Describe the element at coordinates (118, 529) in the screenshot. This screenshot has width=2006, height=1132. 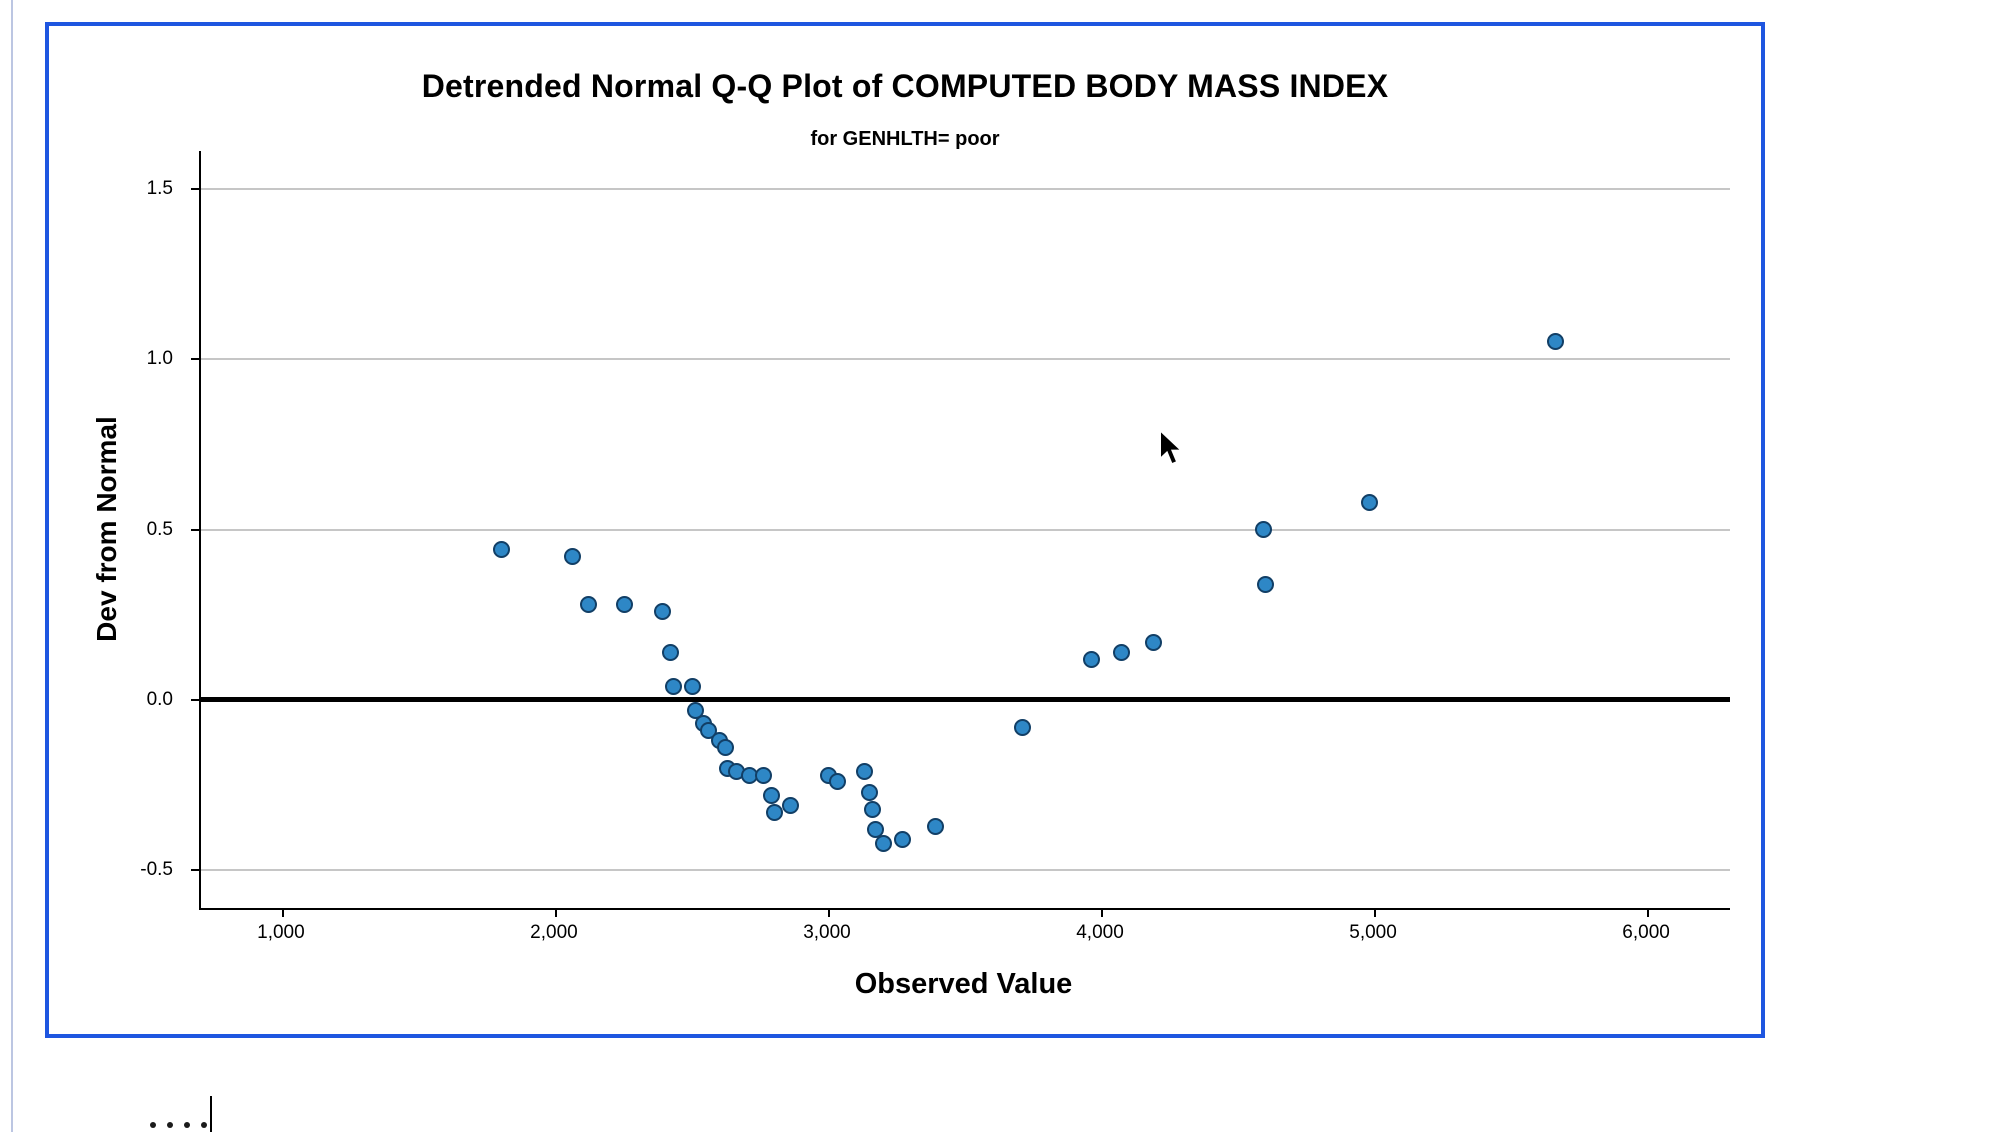
I see `y-axis-tick-labels: 1.5 1.0 0.5 0.0 -0.5` at that location.